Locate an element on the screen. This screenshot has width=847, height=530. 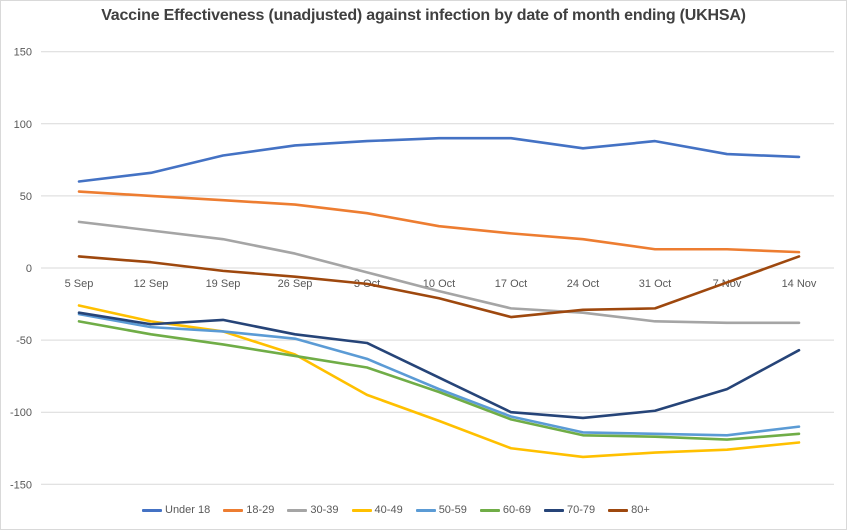
legend-item-70-79: 70-79 is located at coordinates (569, 510).